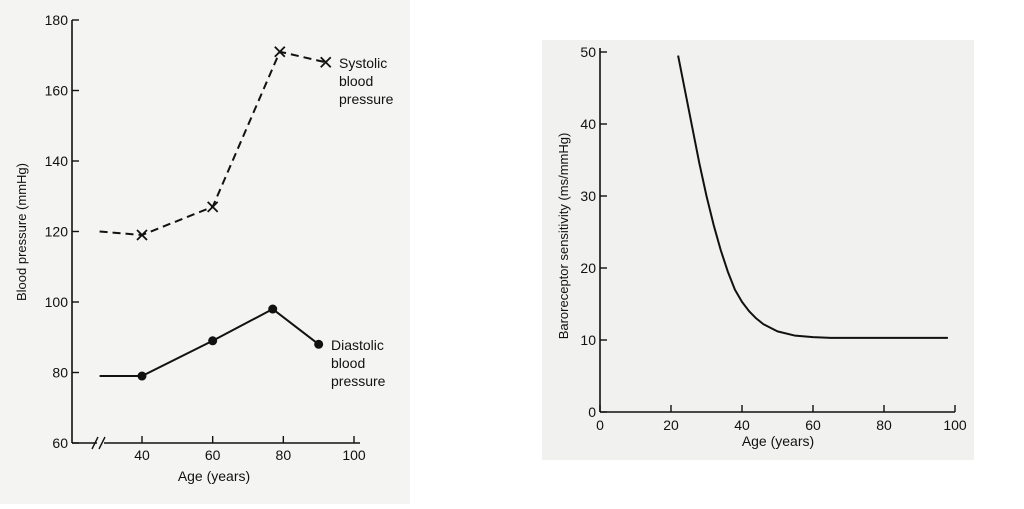  What do you see at coordinates (21, 232) in the screenshot?
I see `y-axis-label: Blood pressure (mmHg)` at bounding box center [21, 232].